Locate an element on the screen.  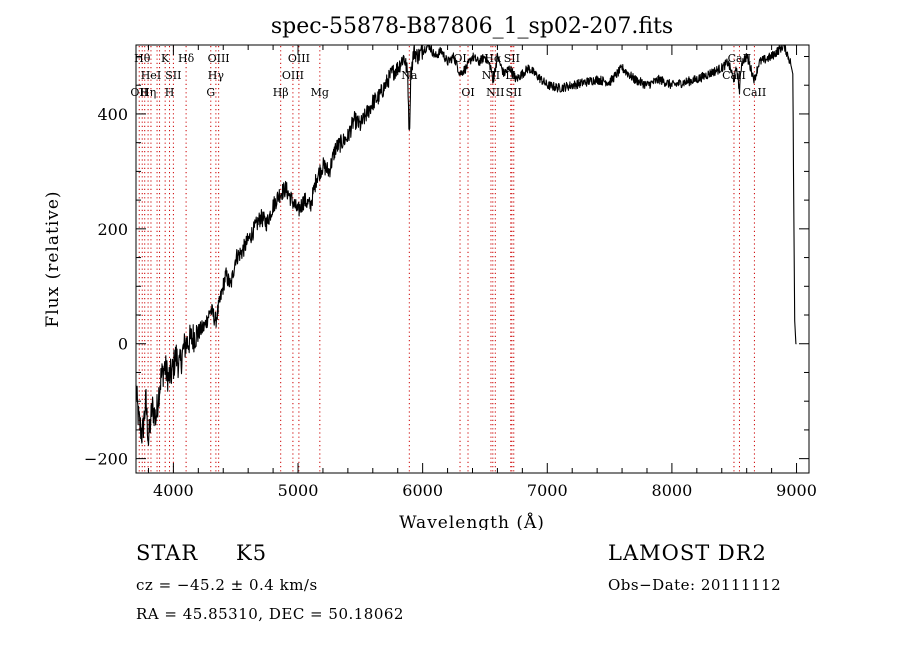
line-marker-label-9: SII is located at coordinates (173, 75).